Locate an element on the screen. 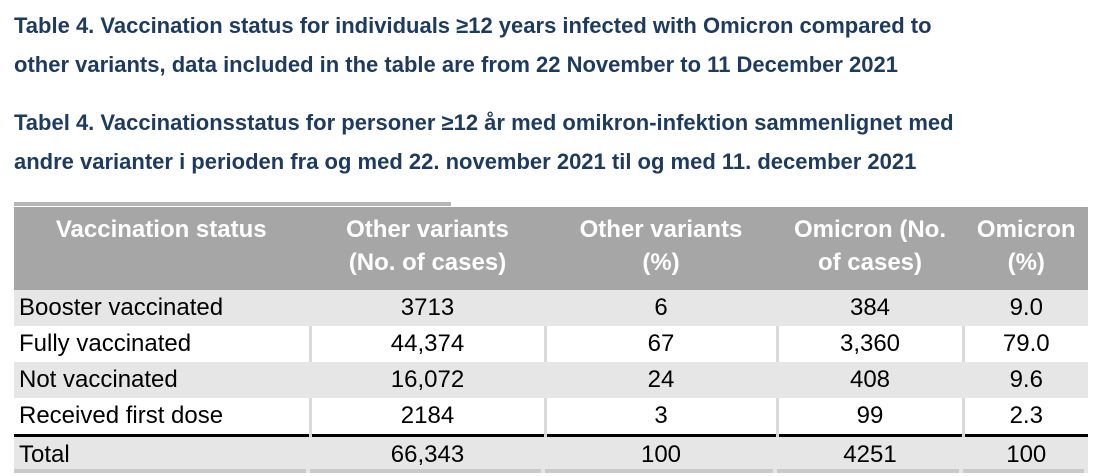 The image size is (1102, 476). cell-omicron-pct: 9.0 is located at coordinates (1024, 308).